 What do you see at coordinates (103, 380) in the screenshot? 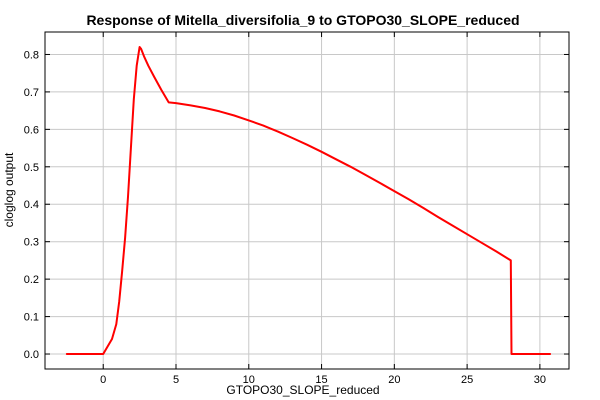
I see `x-tick-label: 0` at bounding box center [103, 380].